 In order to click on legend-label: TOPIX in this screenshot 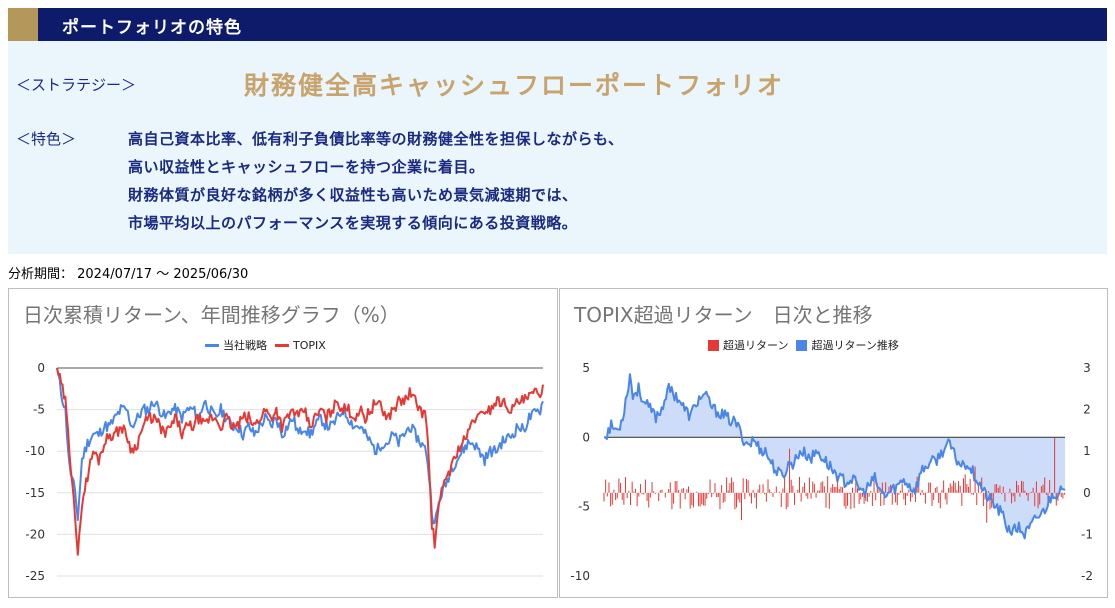, I will do `click(309, 345)`.